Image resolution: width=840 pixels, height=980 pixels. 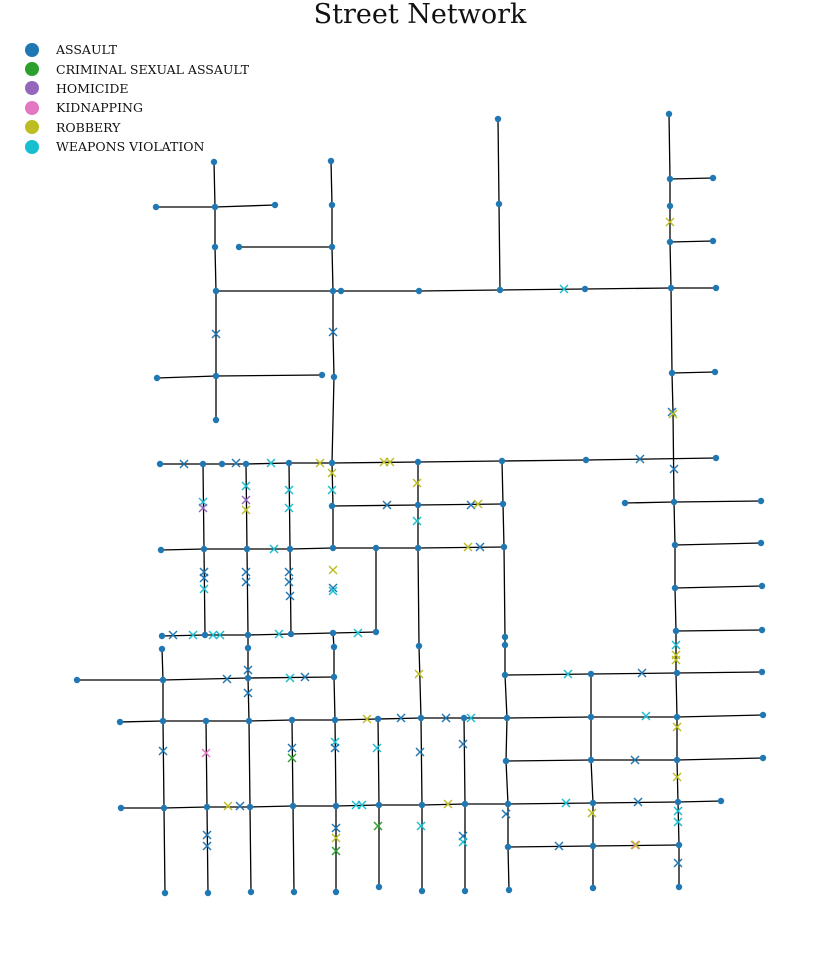 What do you see at coordinates (88, 127) in the screenshot?
I see `legend-label-robbery: ROBBERY` at bounding box center [88, 127].